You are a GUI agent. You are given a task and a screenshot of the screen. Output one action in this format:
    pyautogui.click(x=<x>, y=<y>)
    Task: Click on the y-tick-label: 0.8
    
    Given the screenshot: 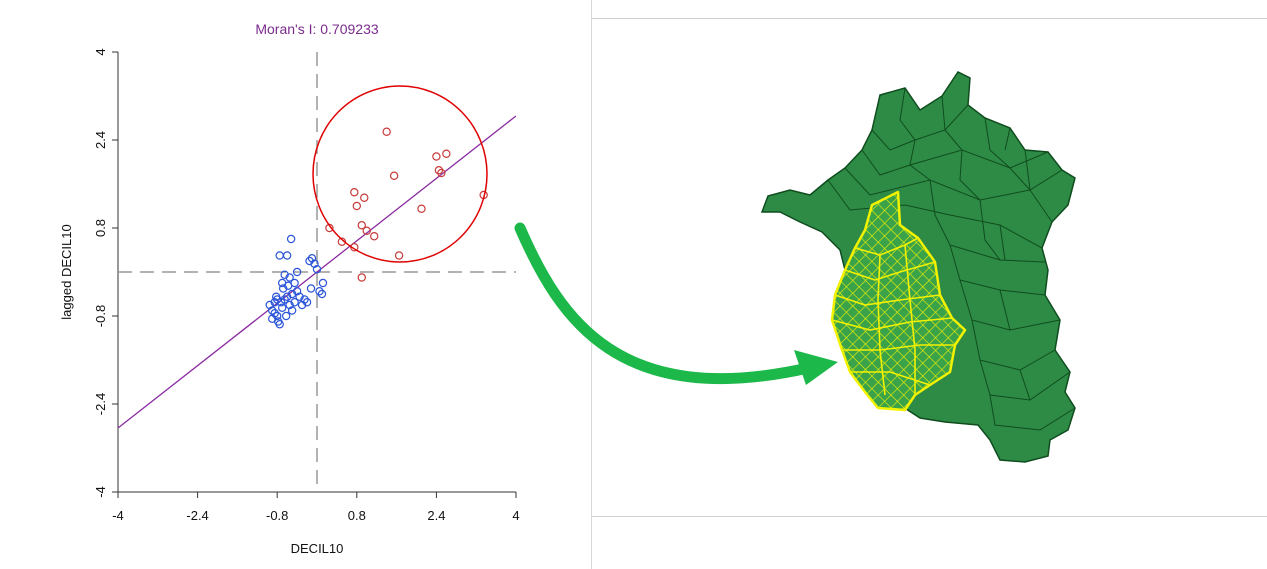 What is the action you would take?
    pyautogui.click(x=100, y=228)
    